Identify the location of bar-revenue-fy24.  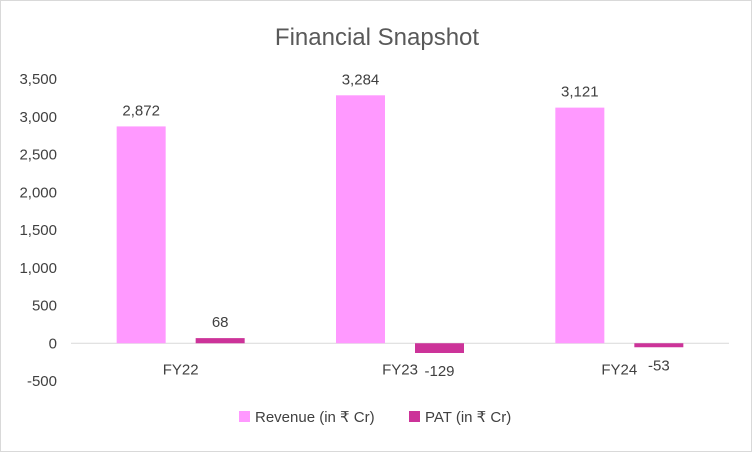
(580, 225).